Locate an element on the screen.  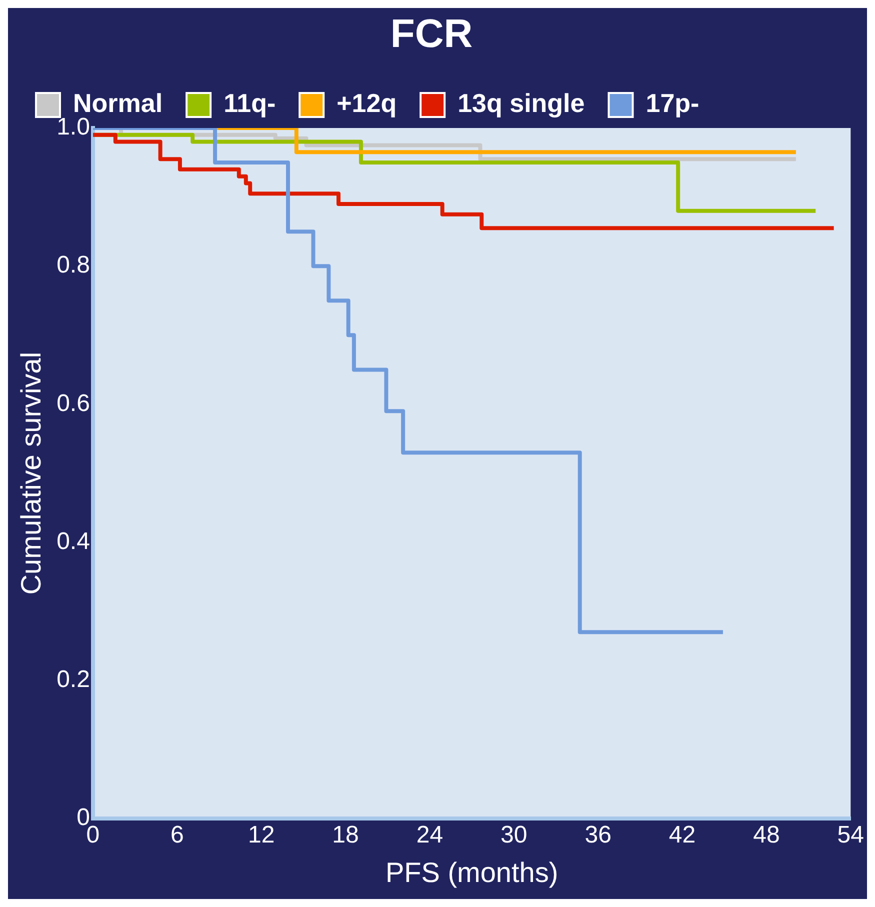
legend-label: 13q single is located at coordinates (521, 103).